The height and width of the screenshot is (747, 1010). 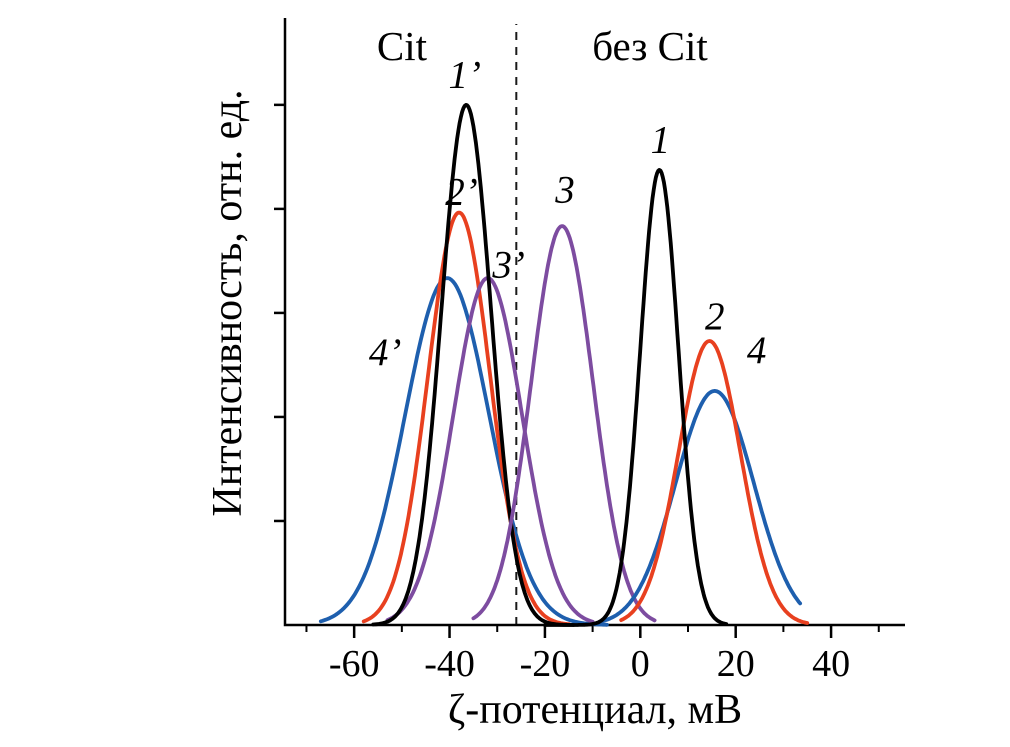 What do you see at coordinates (640, 664) in the screenshot?
I see `x-tick-label: 0` at bounding box center [640, 664].